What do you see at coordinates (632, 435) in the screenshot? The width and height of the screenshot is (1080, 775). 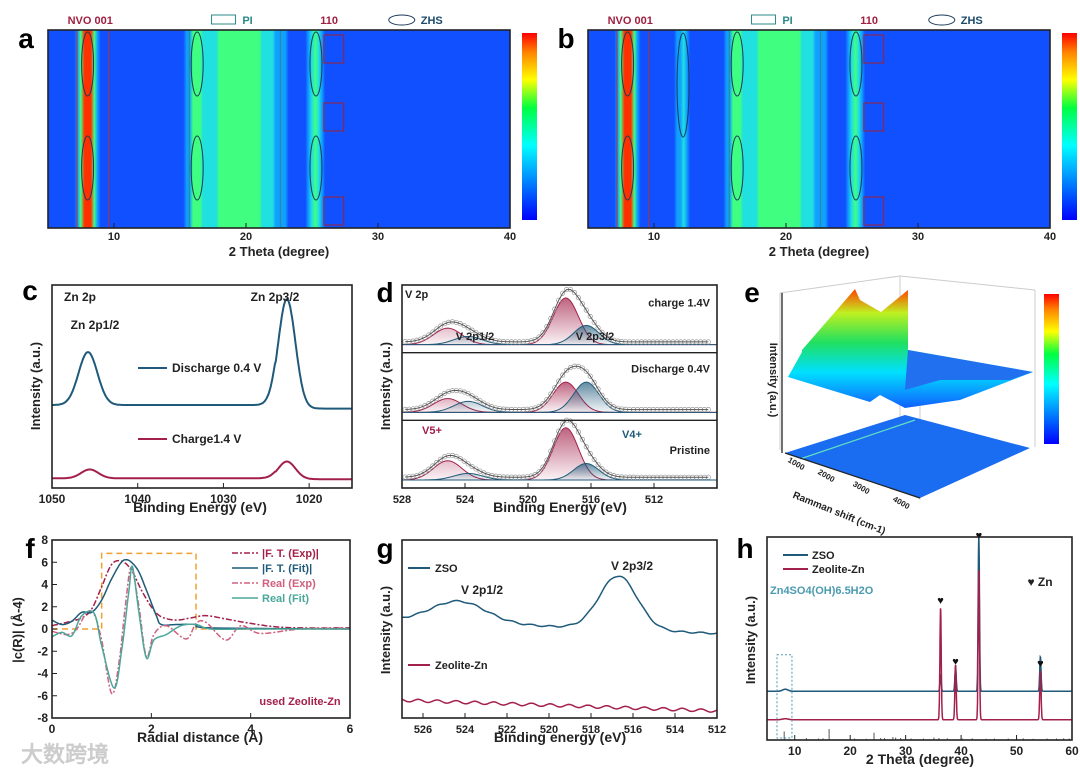 I see `v4-label: V4+` at bounding box center [632, 435].